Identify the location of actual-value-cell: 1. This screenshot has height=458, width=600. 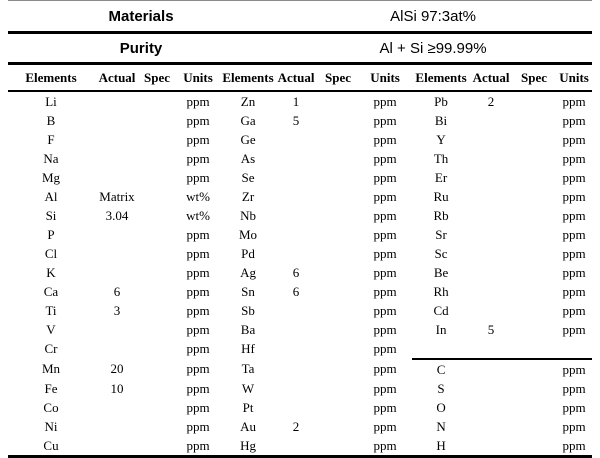
(296, 101).